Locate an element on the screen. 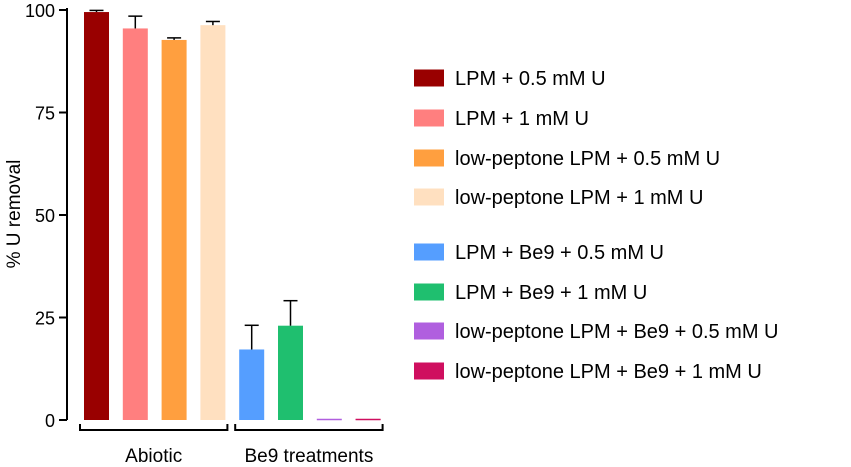 Image resolution: width=851 pixels, height=467 pixels. y-tick-label: 25 is located at coordinates (45, 319).